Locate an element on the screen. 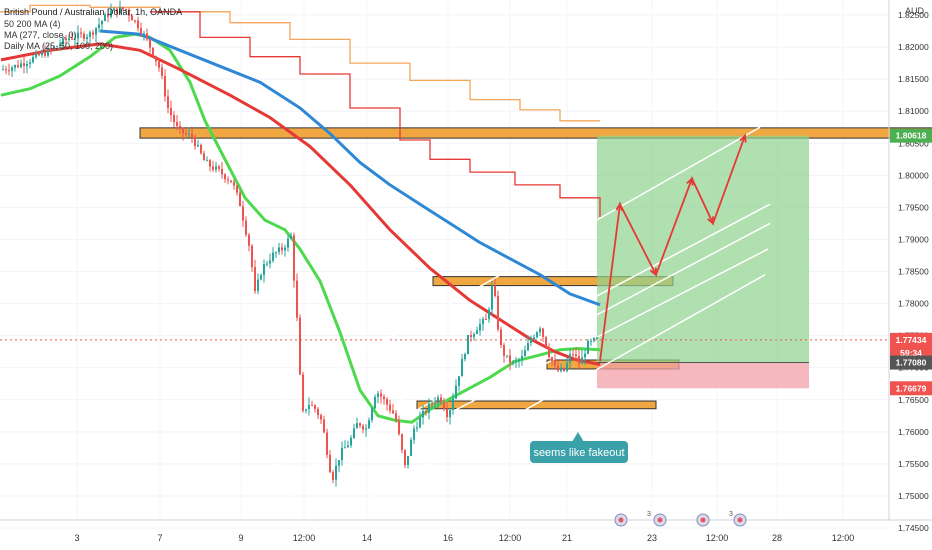 Image resolution: width=932 pixels, height=550 pixels. projection-layer is located at coordinates (673, 247).